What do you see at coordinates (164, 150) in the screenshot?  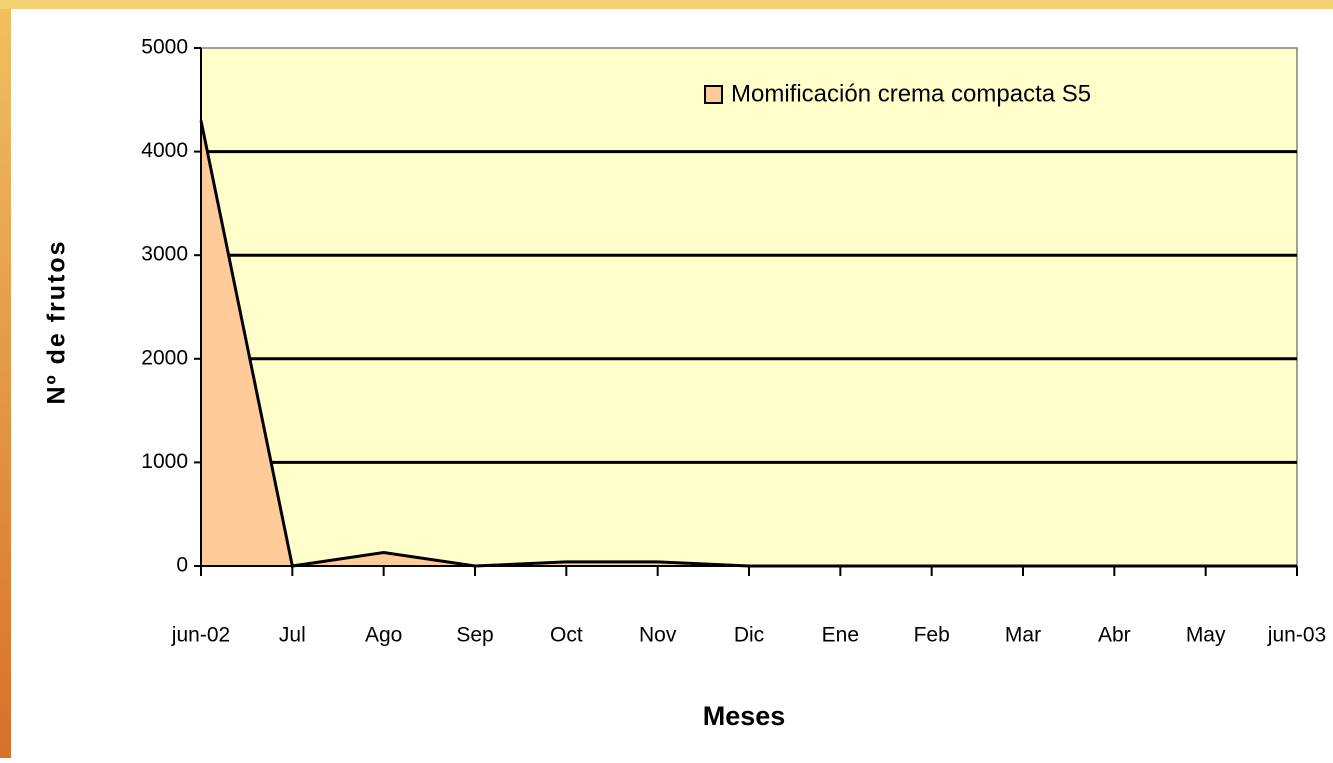 I see `y-tick-label: 4000` at bounding box center [164, 150].